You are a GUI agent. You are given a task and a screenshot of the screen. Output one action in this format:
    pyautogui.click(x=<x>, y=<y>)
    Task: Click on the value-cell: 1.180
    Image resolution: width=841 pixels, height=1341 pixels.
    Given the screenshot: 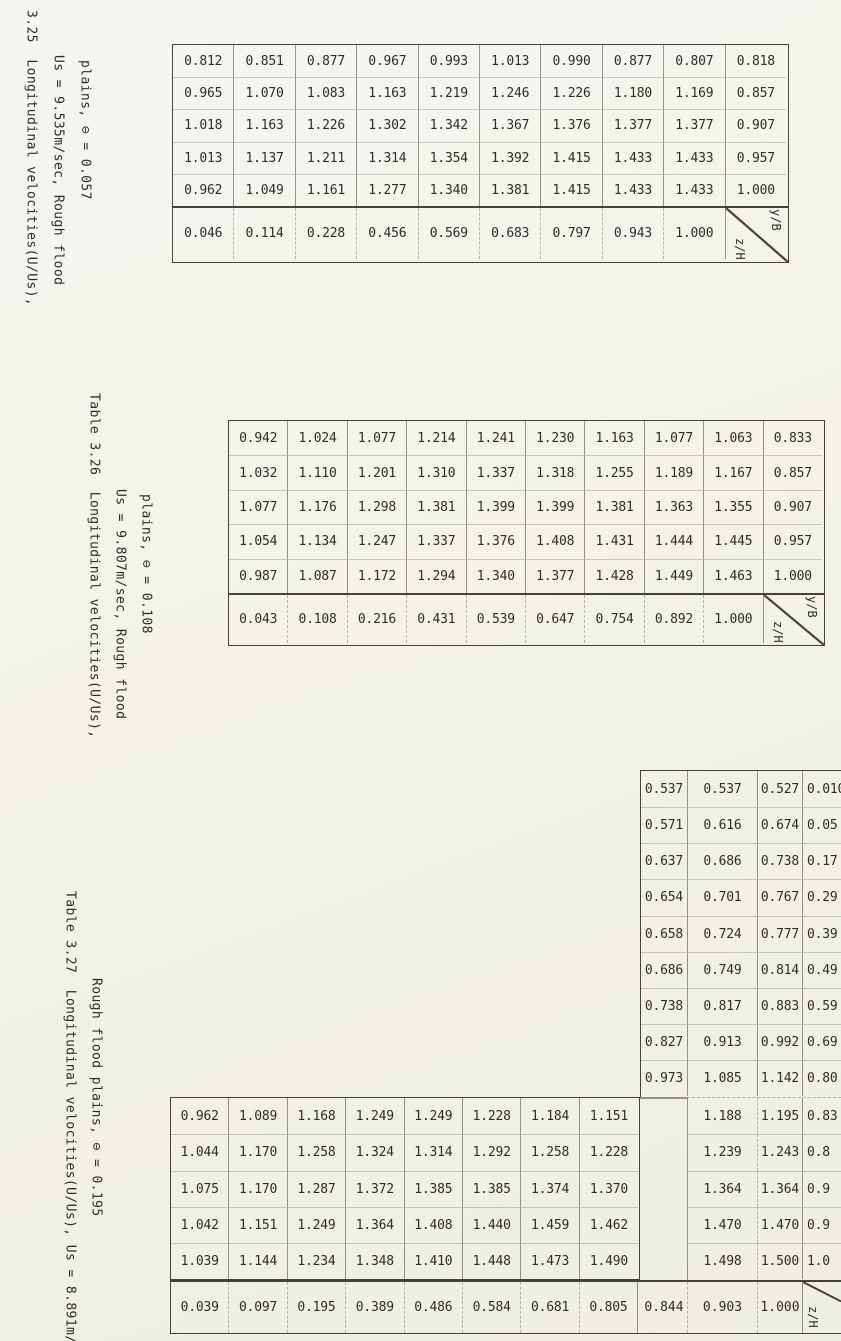 What is the action you would take?
    pyautogui.click(x=633, y=93)
    